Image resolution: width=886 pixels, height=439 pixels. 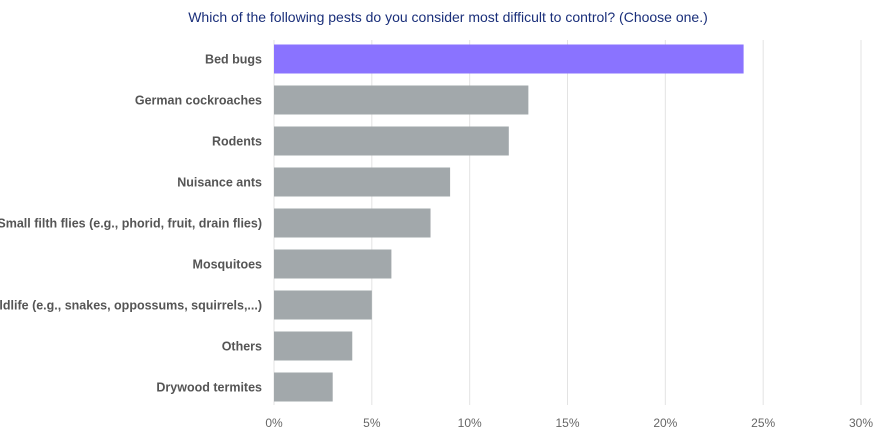 I want to click on category-label: Rodents, so click(x=237, y=142).